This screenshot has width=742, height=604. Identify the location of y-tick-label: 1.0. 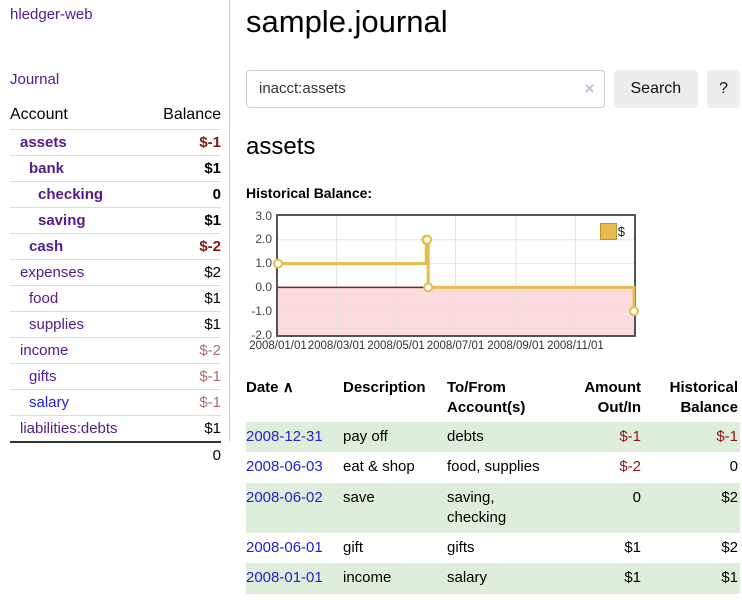
(263, 263).